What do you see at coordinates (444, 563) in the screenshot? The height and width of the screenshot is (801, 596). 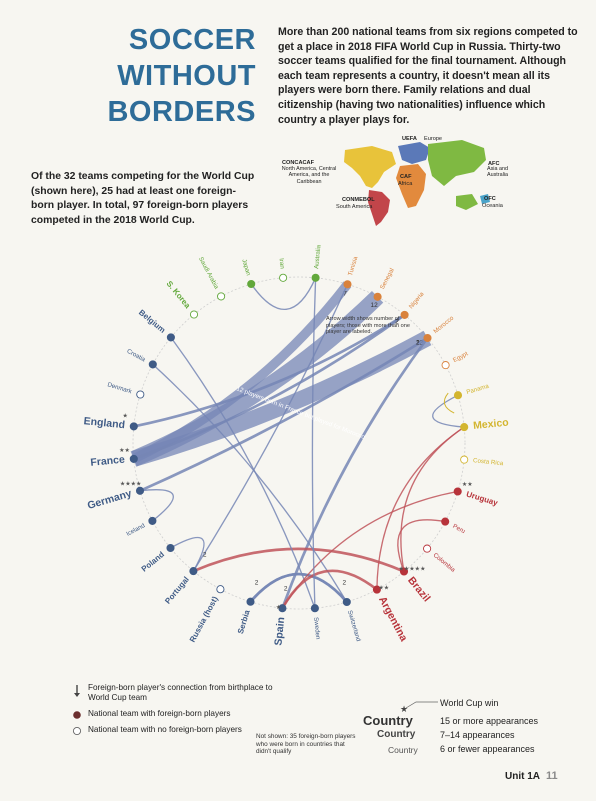 I see `team-label: Colombia` at bounding box center [444, 563].